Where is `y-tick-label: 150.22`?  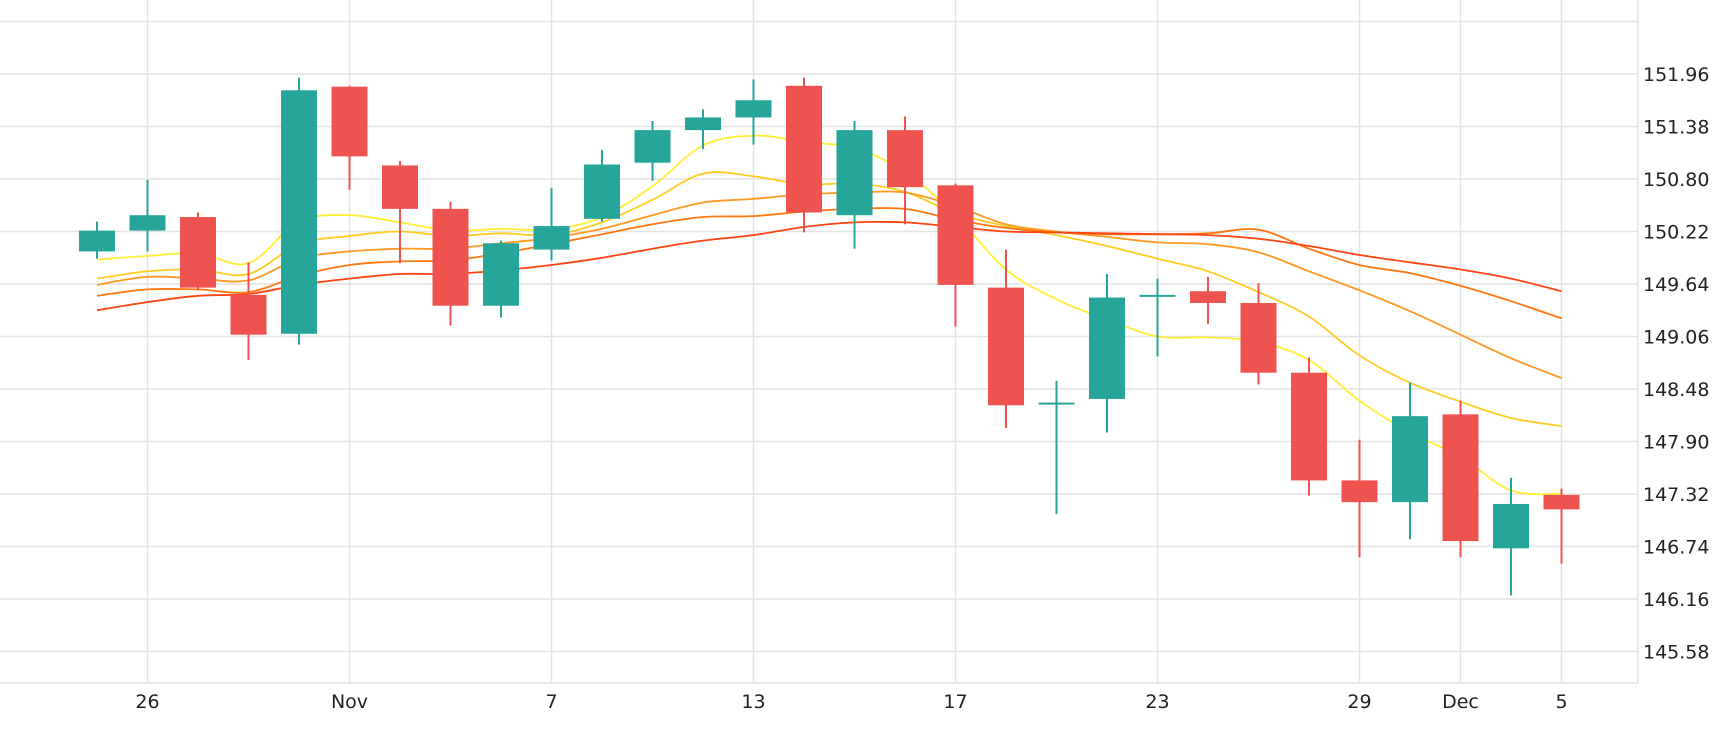
y-tick-label: 150.22 is located at coordinates (1676, 233).